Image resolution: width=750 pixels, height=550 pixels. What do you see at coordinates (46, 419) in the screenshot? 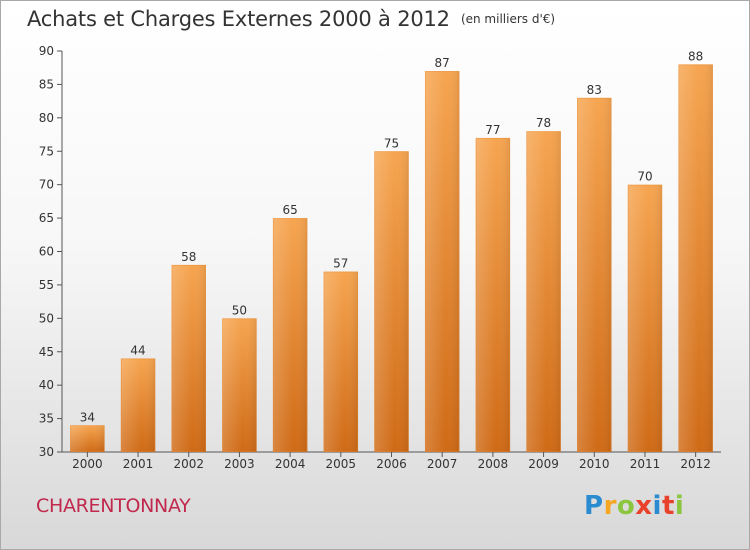
I see `y-tick-label: 35` at bounding box center [46, 419].